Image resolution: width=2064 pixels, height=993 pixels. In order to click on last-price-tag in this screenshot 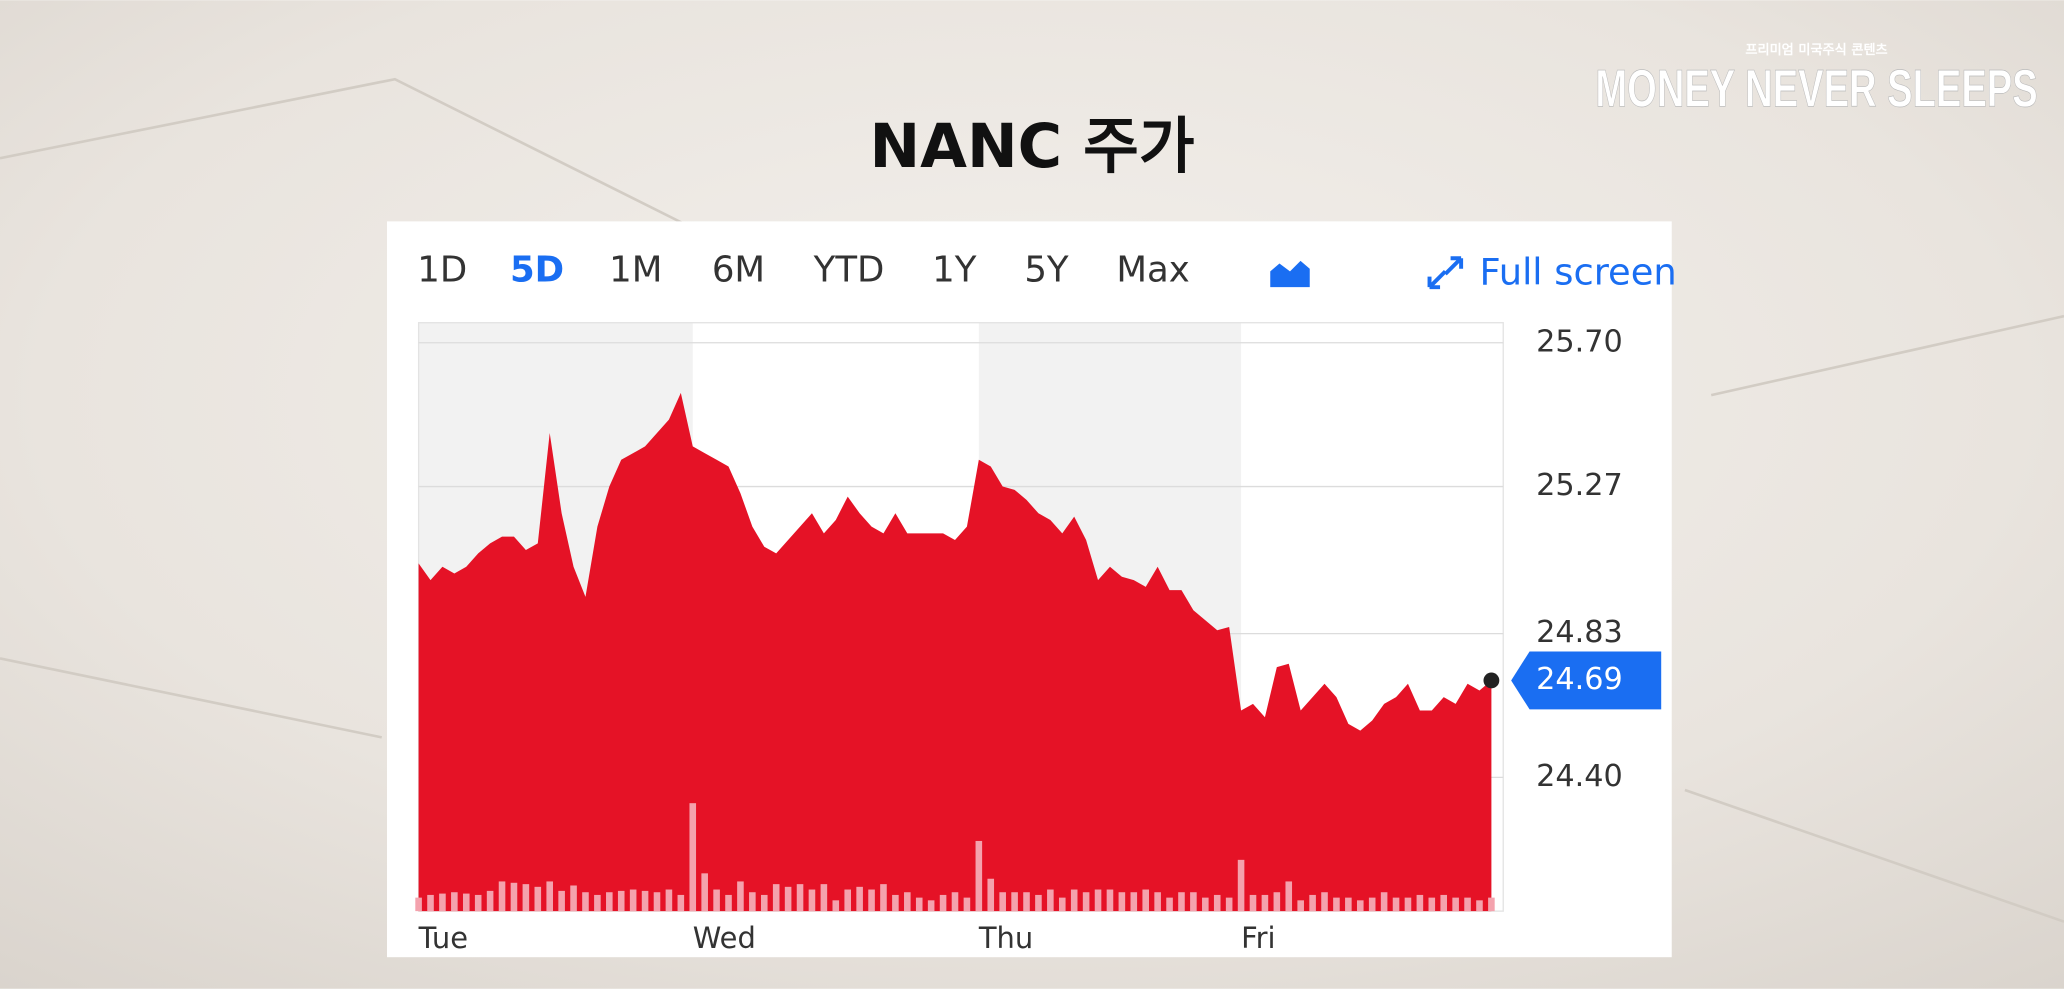, I will do `click(1586, 680)`.